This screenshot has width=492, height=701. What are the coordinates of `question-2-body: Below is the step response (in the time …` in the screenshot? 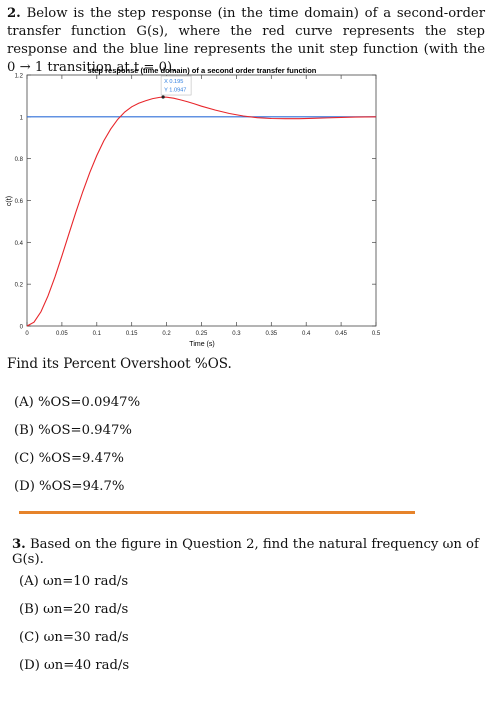 It's located at (246, 40).